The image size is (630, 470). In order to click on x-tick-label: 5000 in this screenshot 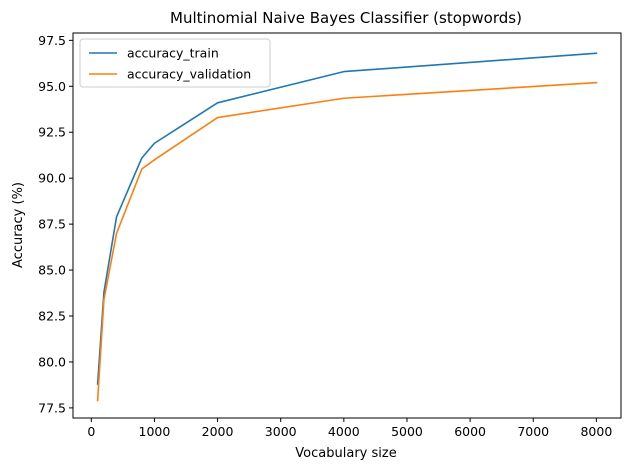, I will do `click(407, 431)`.